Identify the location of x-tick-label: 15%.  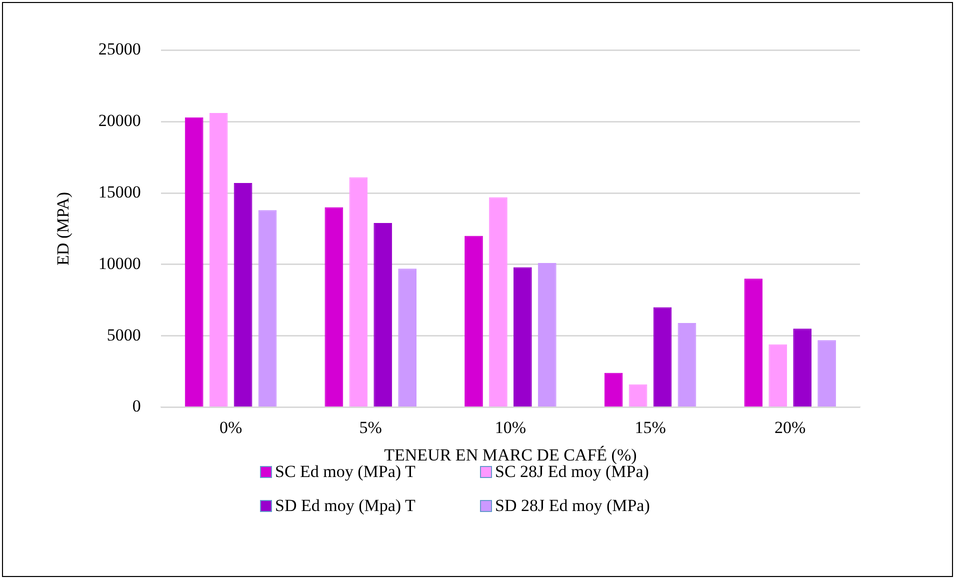
(650, 427).